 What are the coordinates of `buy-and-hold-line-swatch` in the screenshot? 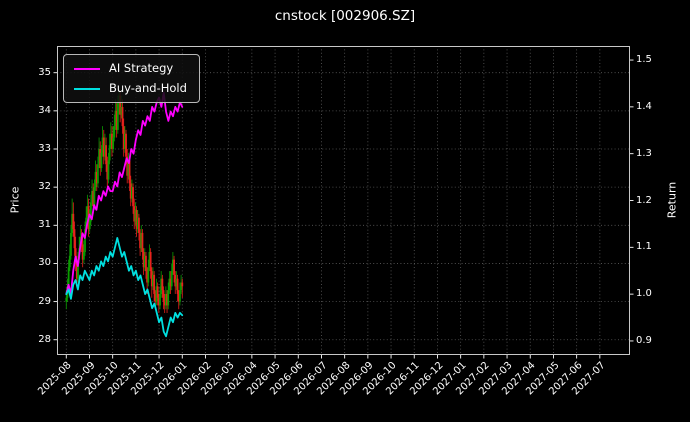 It's located at (87, 88).